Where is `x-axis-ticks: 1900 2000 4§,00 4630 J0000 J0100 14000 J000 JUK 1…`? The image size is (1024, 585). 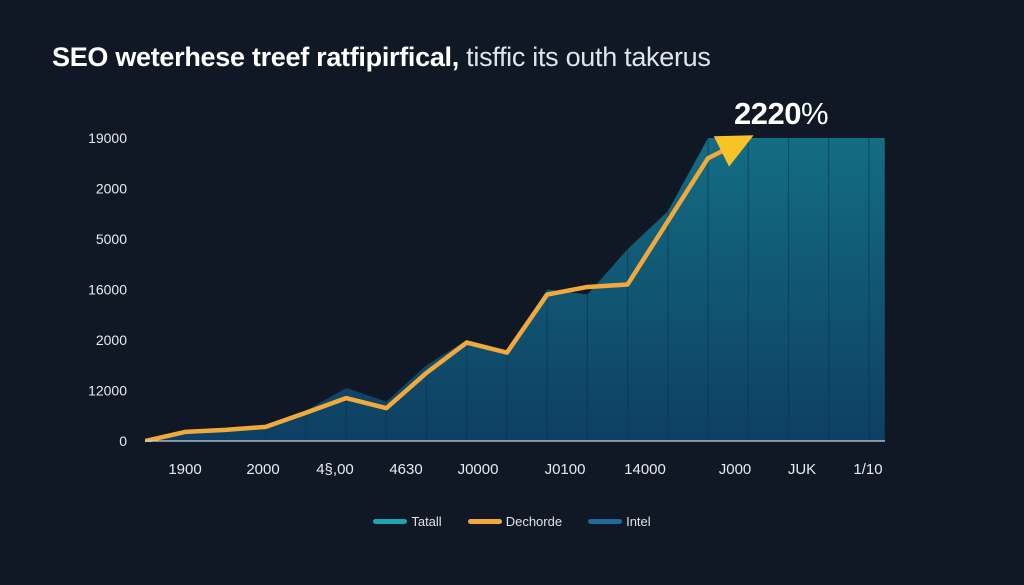
x-axis-ticks: 1900 2000 4§,00 4630 J0000 J0100 14000 J000 JUK 1… is located at coordinates (525, 469).